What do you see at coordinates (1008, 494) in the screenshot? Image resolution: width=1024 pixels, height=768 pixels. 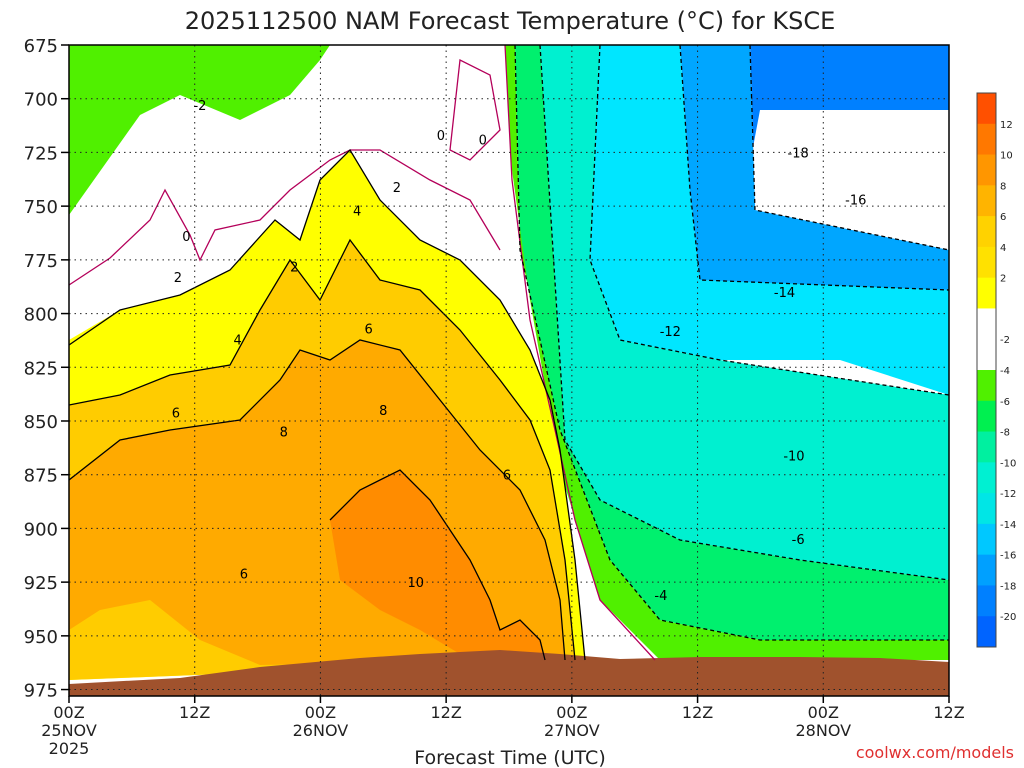 I see `colorbar-tick-label: -12` at bounding box center [1008, 494].